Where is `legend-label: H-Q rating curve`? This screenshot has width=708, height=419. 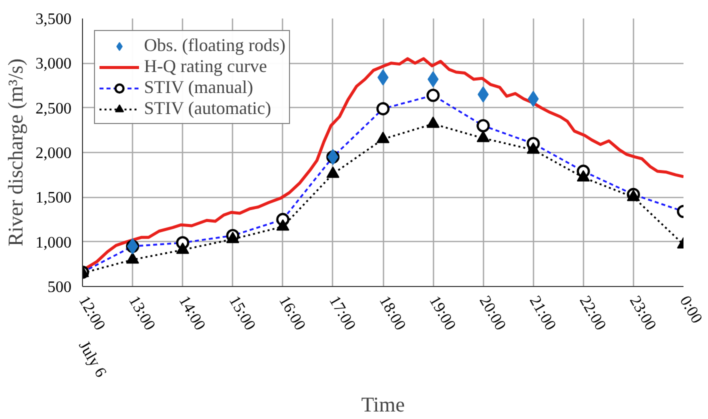 legend-label: H-Q rating curve is located at coordinates (205, 66).